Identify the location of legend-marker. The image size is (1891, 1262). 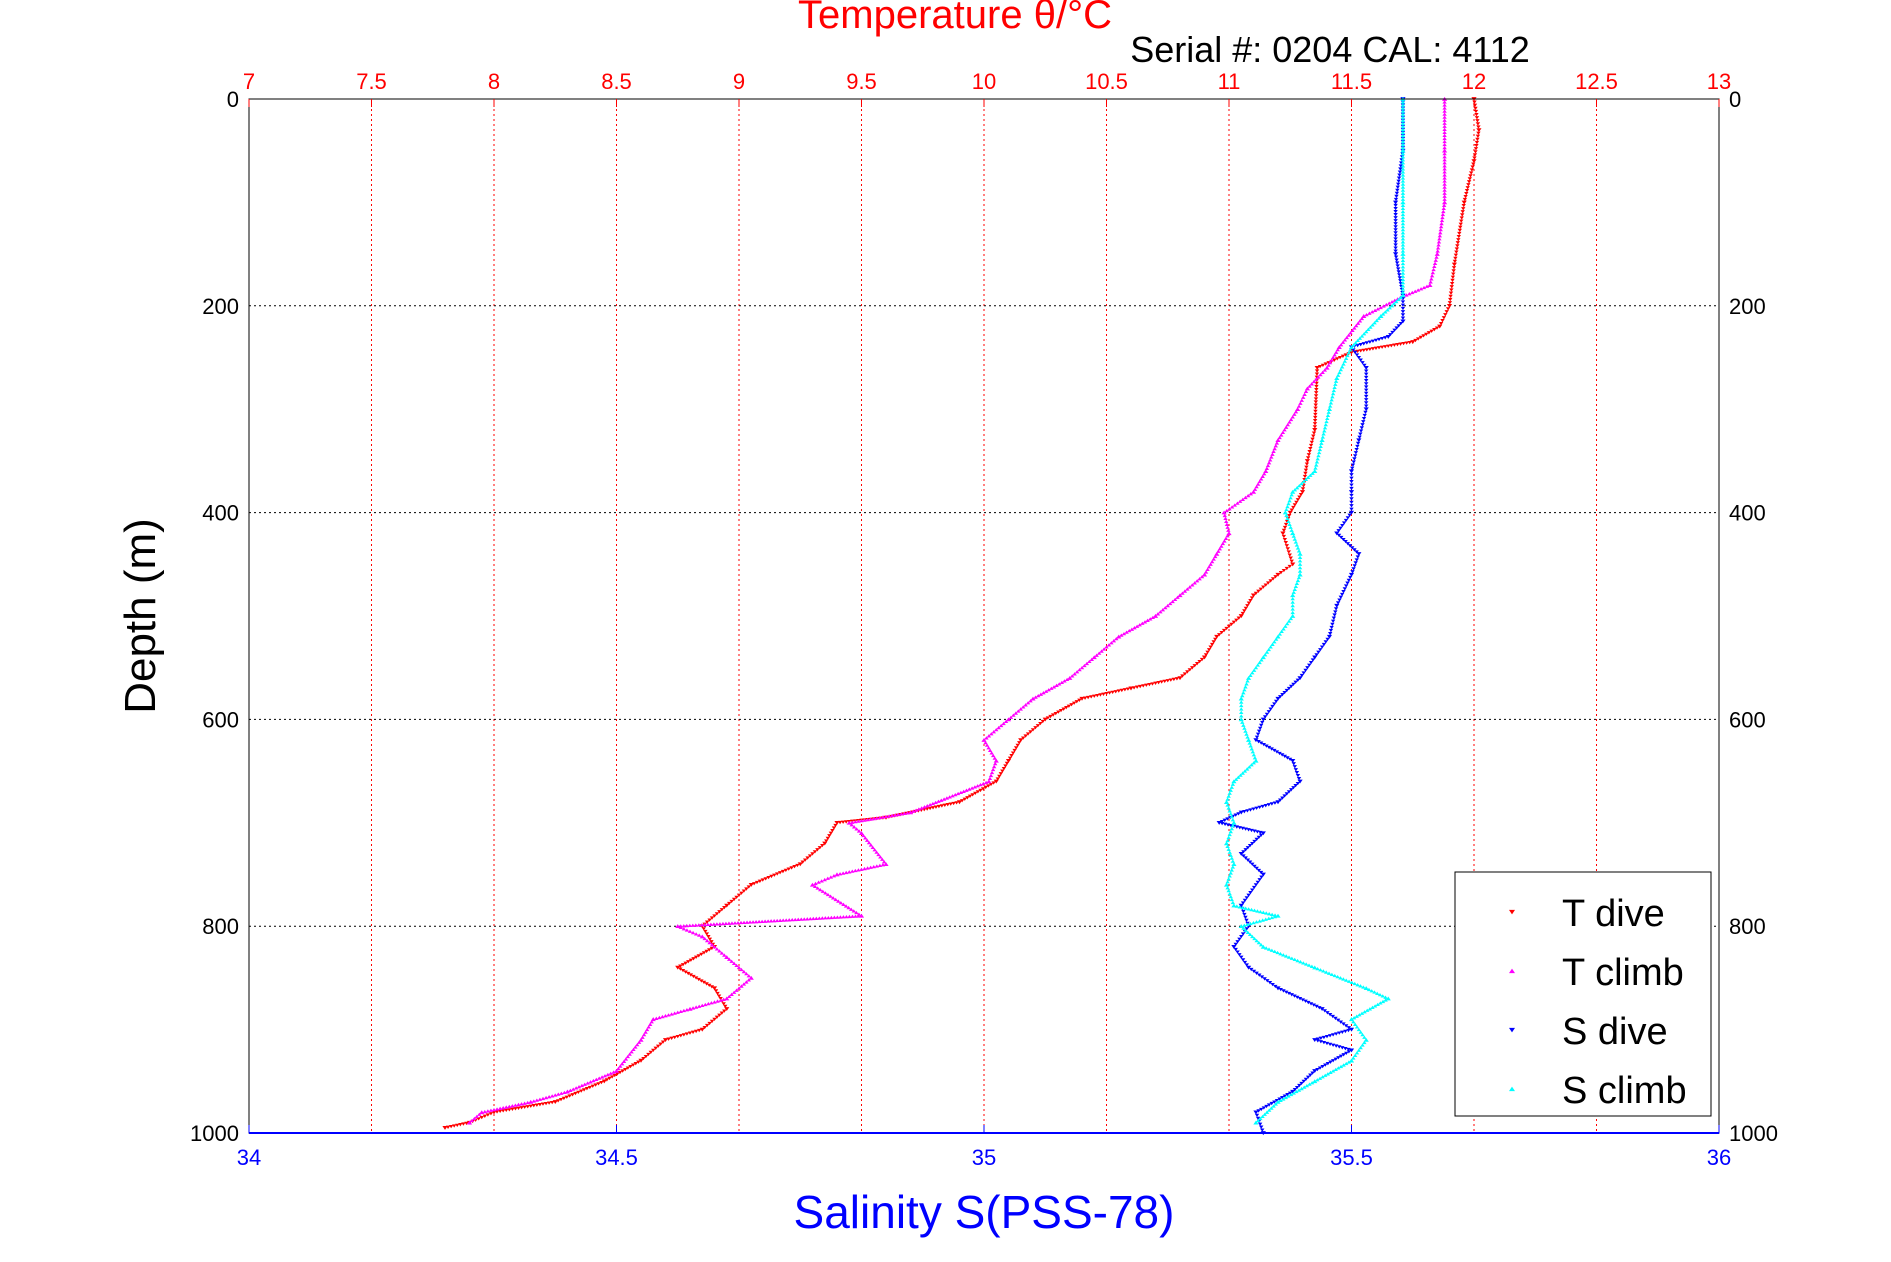
(1512, 912).